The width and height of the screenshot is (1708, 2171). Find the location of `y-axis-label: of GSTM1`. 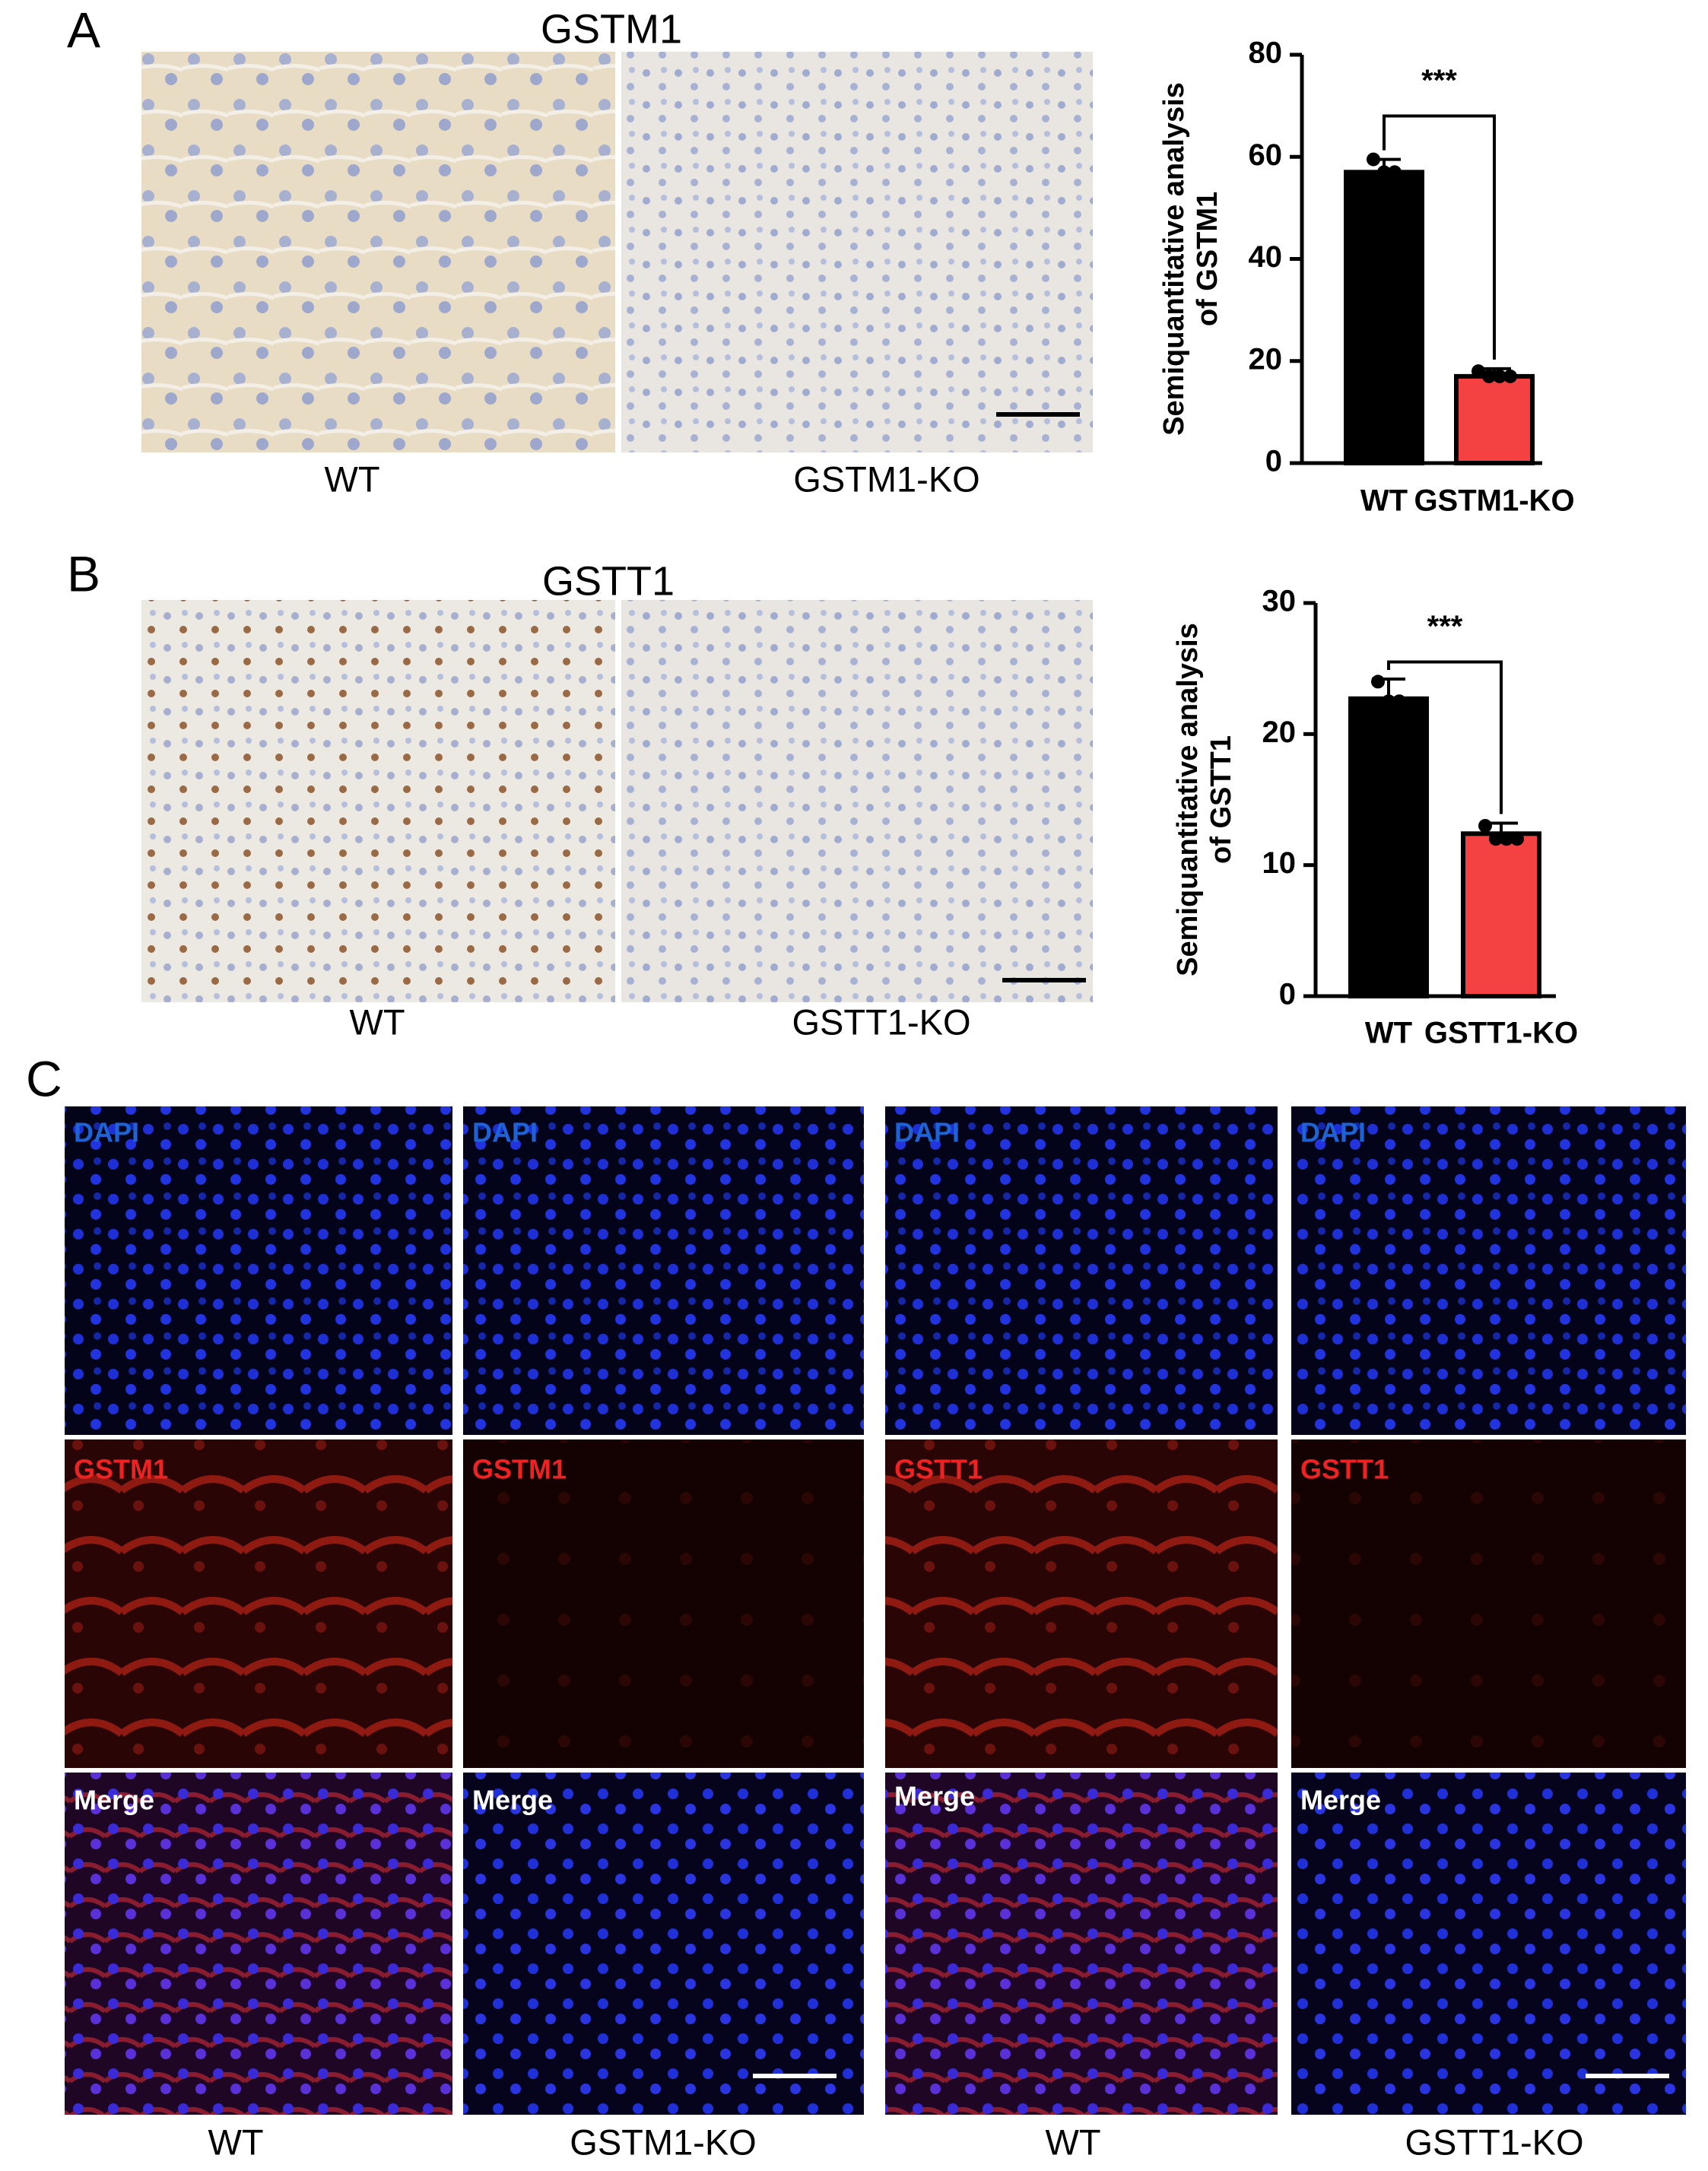

y-axis-label: of GSTM1 is located at coordinates (1208, 259).